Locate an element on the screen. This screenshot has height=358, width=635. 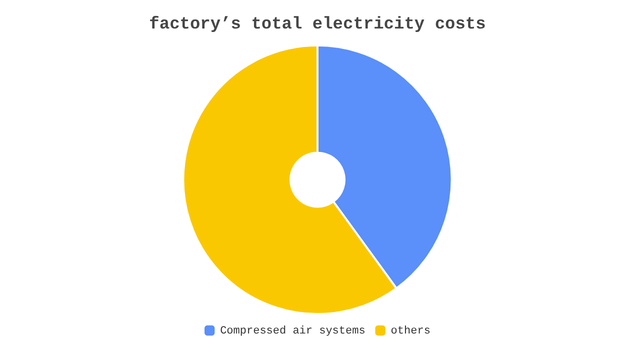
legend-label: Compressed air systems is located at coordinates (293, 331).